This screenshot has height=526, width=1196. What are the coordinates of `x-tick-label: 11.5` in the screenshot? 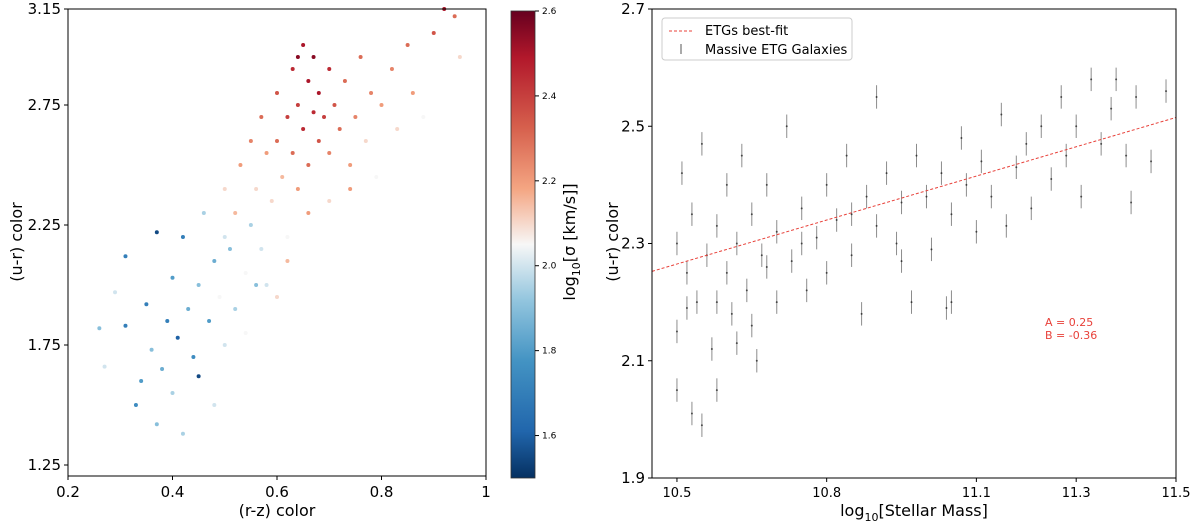 It's located at (1176, 493).